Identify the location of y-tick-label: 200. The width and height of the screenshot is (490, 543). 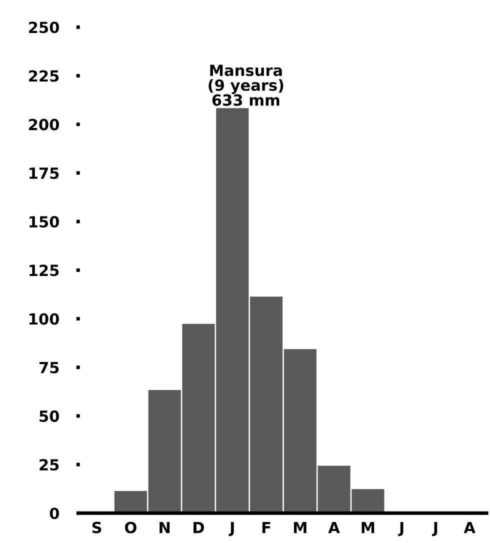
(44, 124).